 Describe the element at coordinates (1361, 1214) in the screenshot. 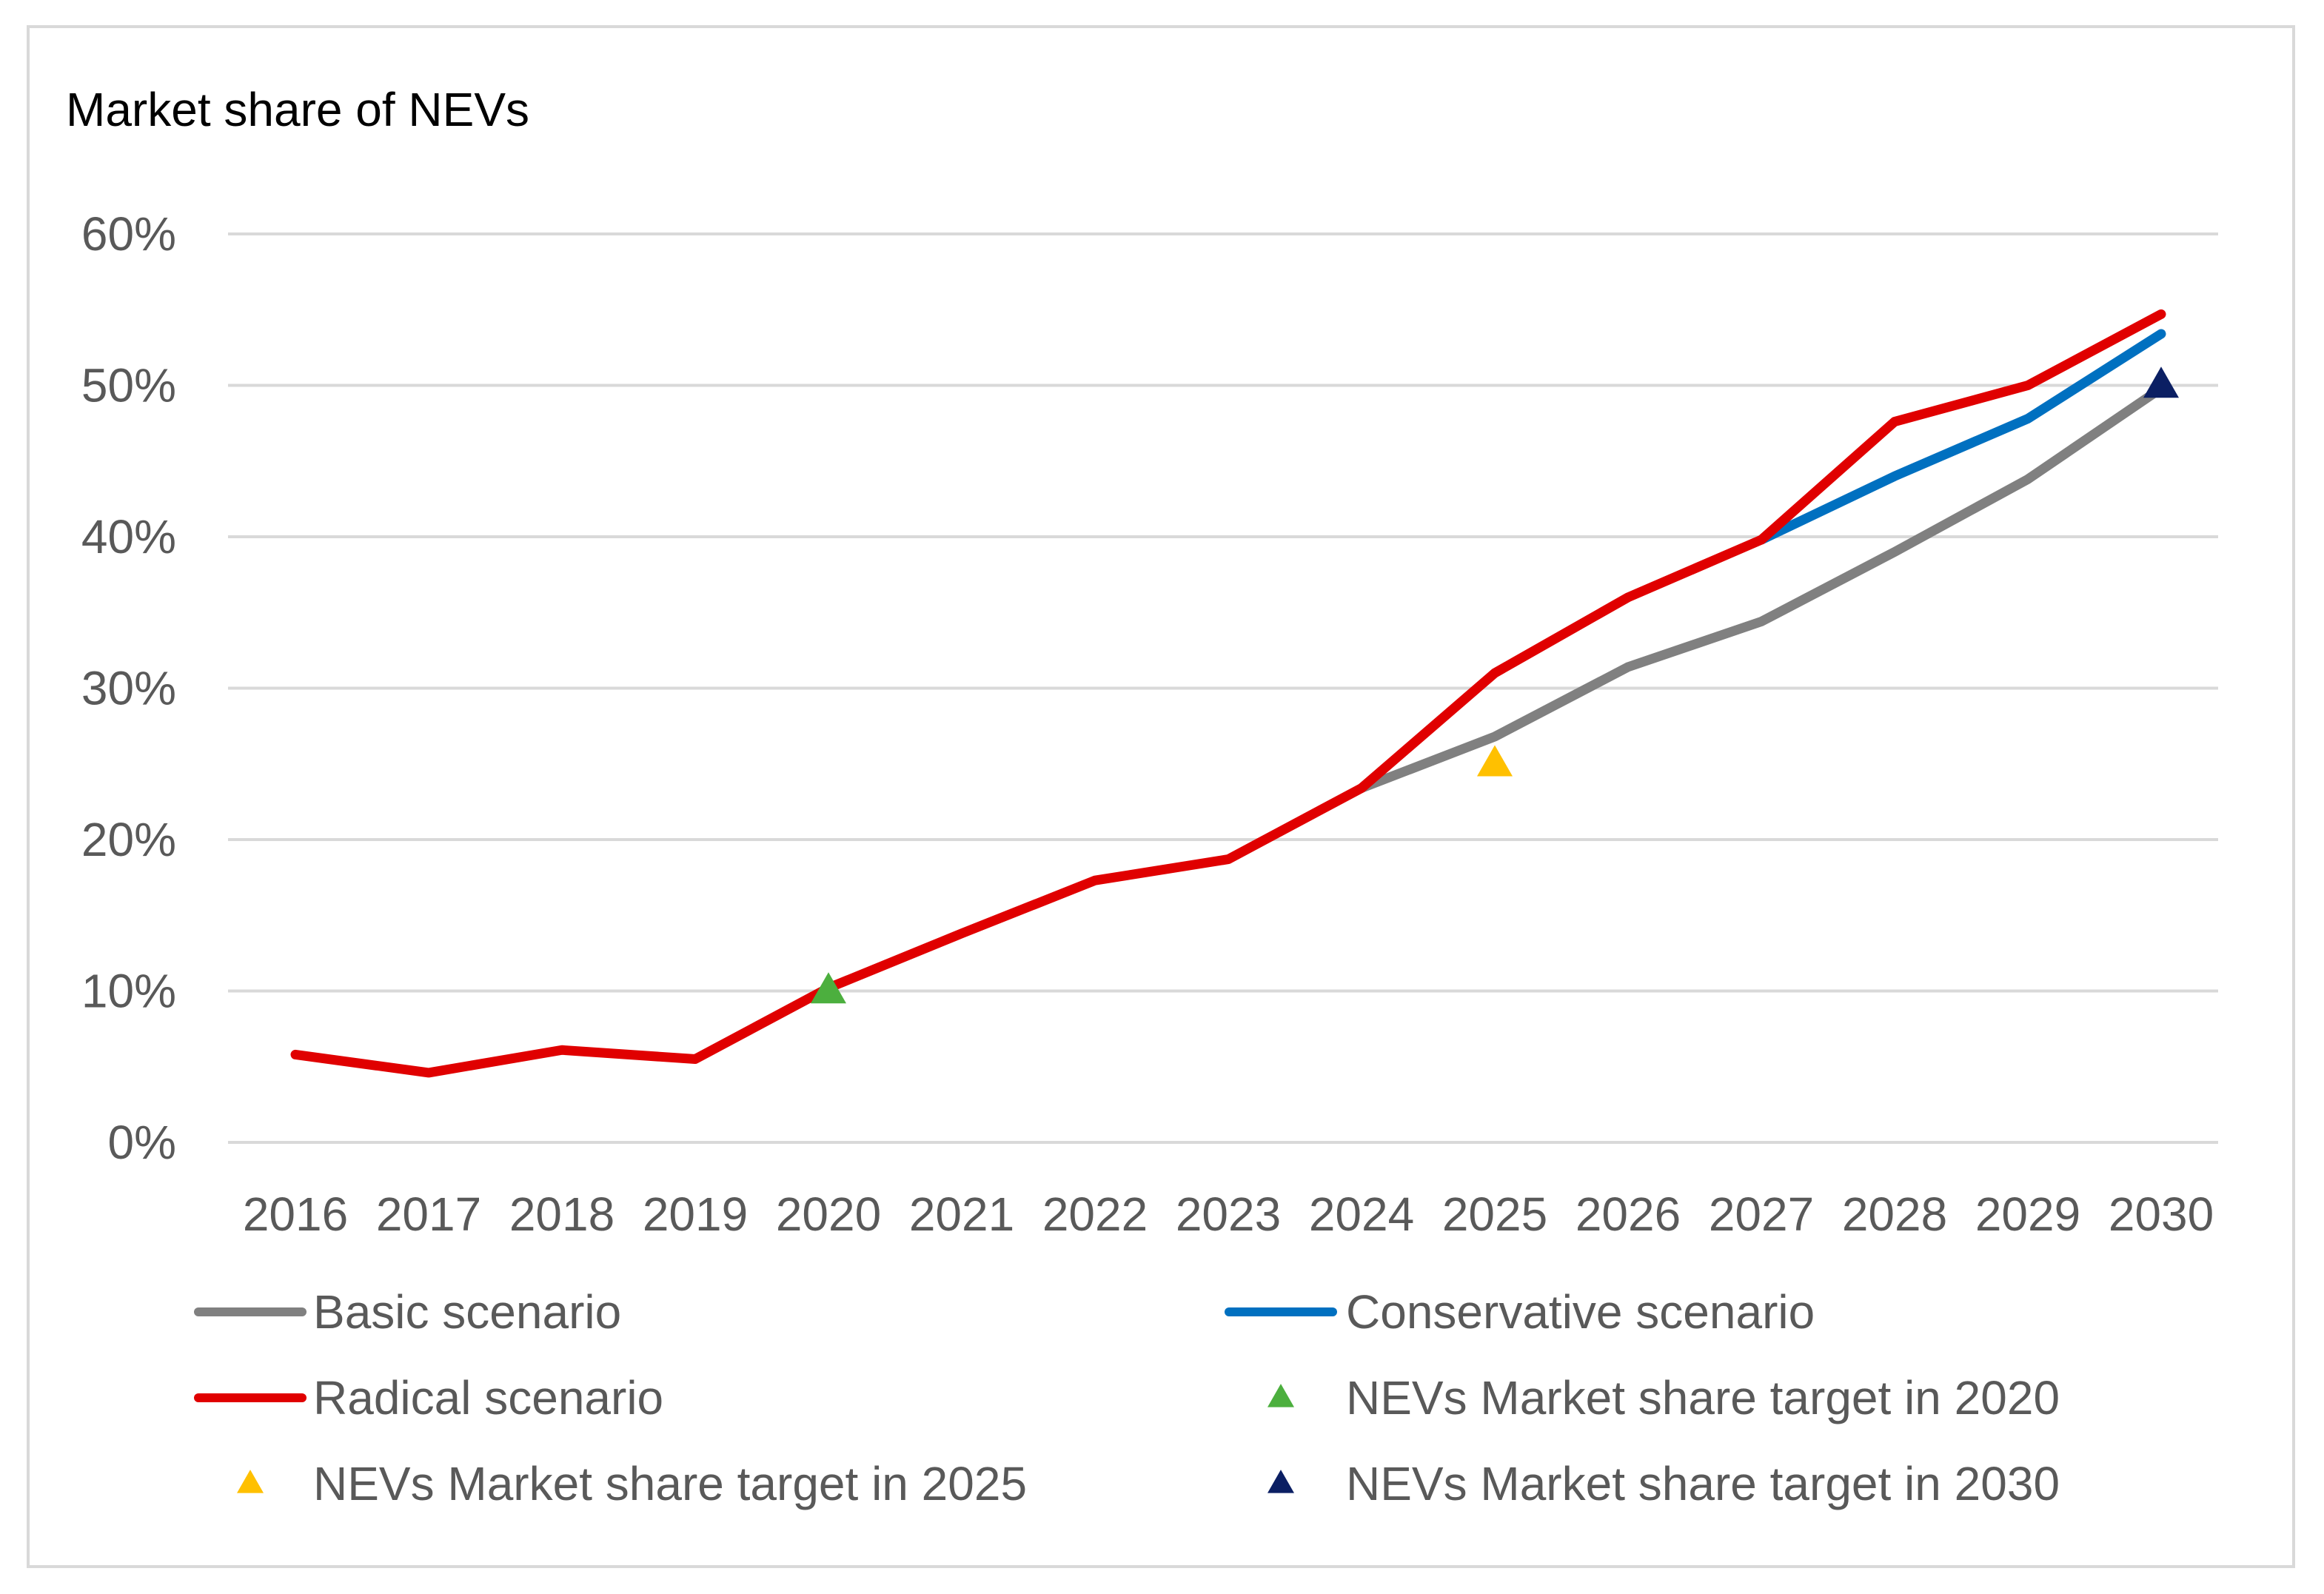

I see `x-tick-label: 2024` at that location.